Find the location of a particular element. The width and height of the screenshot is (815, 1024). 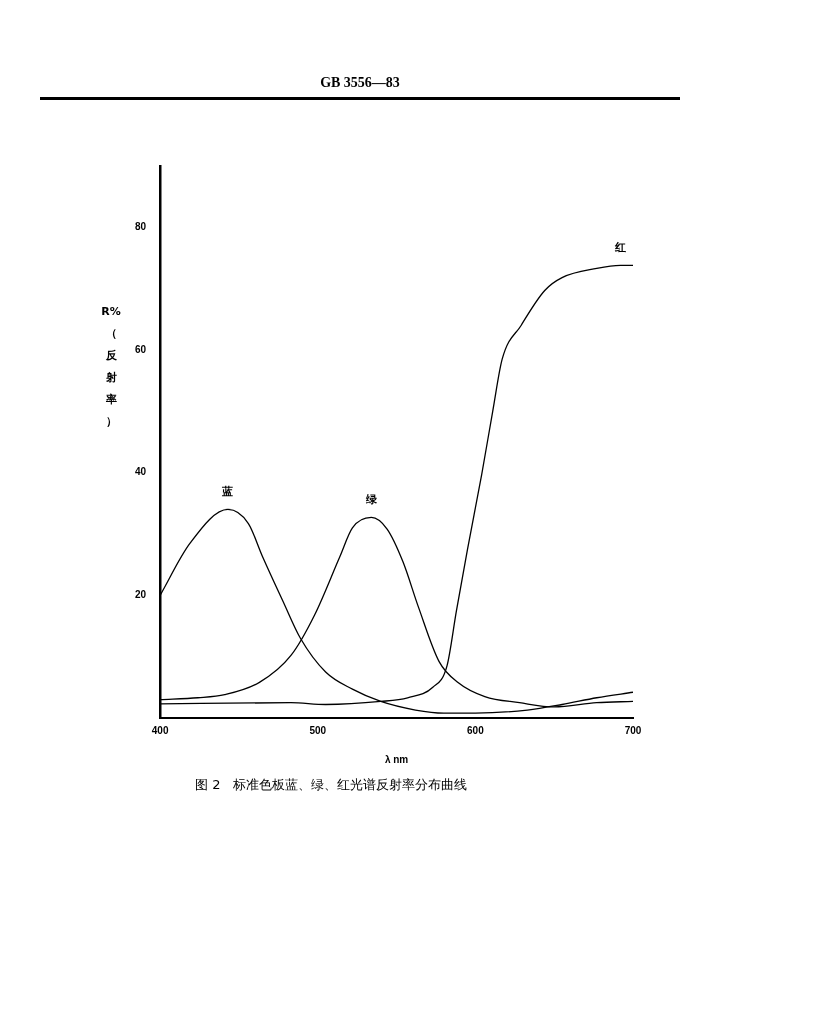

series-label: 红 is located at coordinates (619, 248).